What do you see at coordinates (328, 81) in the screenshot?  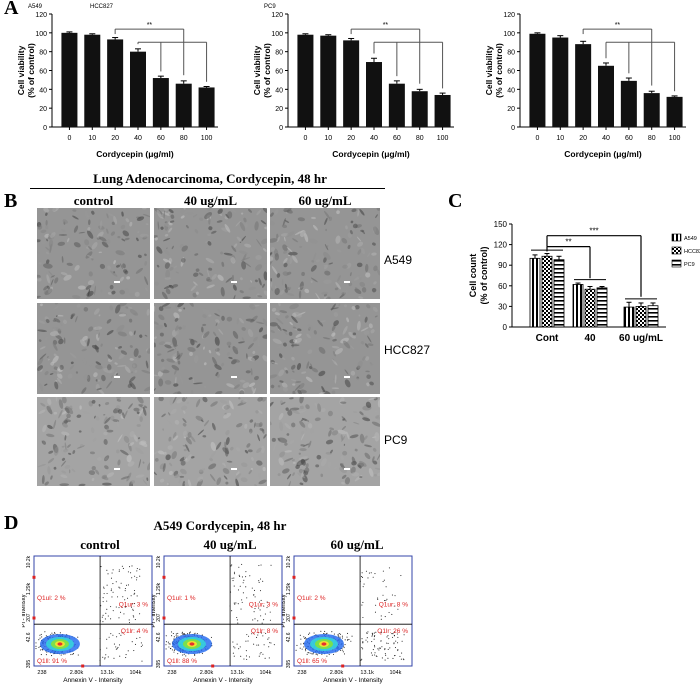 I see `bar` at bounding box center [328, 81].